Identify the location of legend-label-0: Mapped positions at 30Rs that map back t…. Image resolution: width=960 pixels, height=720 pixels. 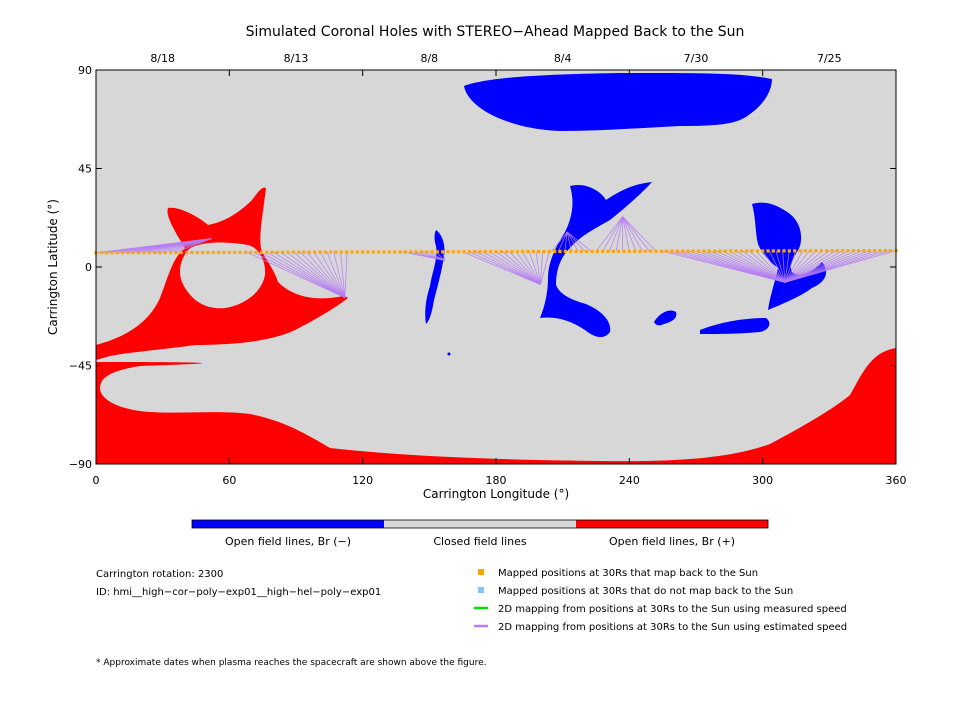
(628, 573).